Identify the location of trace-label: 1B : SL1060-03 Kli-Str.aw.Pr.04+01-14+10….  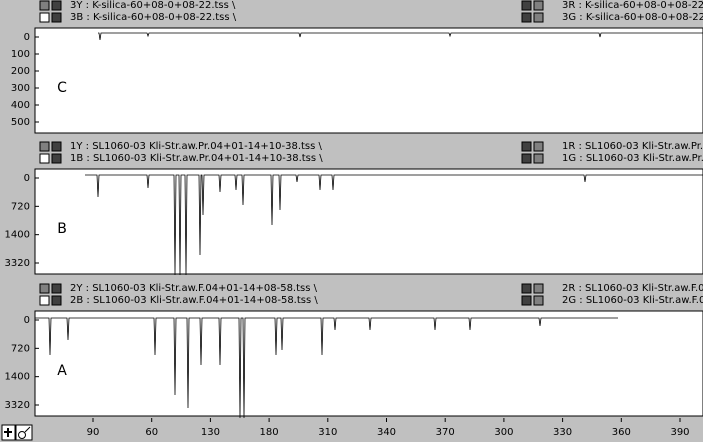
(196, 158).